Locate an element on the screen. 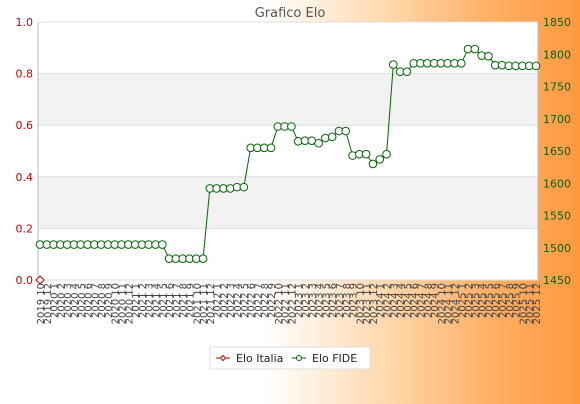 The height and width of the screenshot is (404, 580). x-tick-label: 2021 7 is located at coordinates (177, 300).